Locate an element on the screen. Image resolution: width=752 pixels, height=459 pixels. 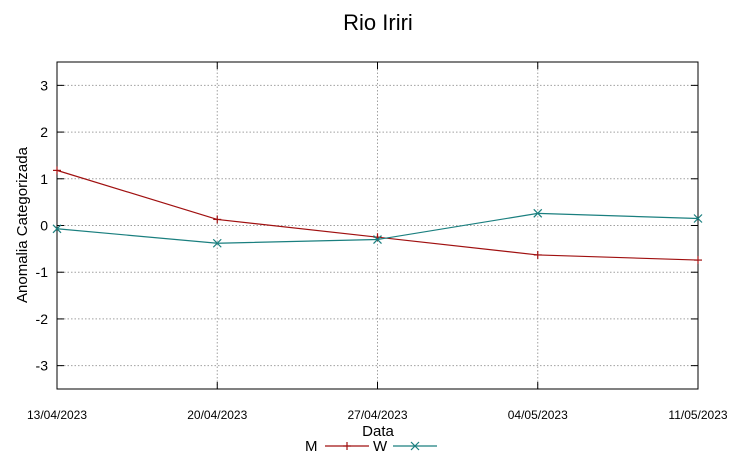
y-tick-label: -3 is located at coordinates (42, 366).